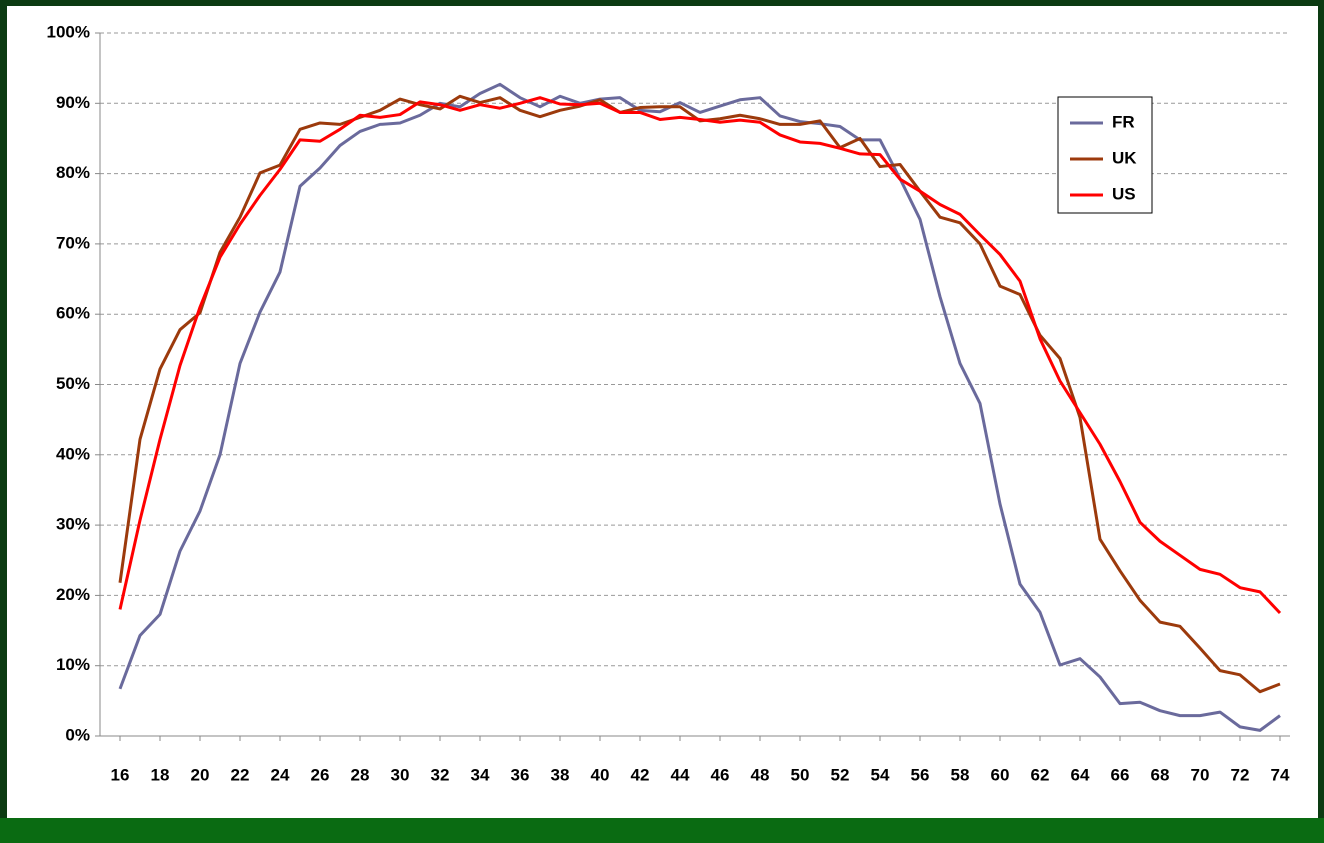 This screenshot has width=1324, height=843. What do you see at coordinates (320, 774) in the screenshot?
I see `x-tick-label: 26` at bounding box center [320, 774].